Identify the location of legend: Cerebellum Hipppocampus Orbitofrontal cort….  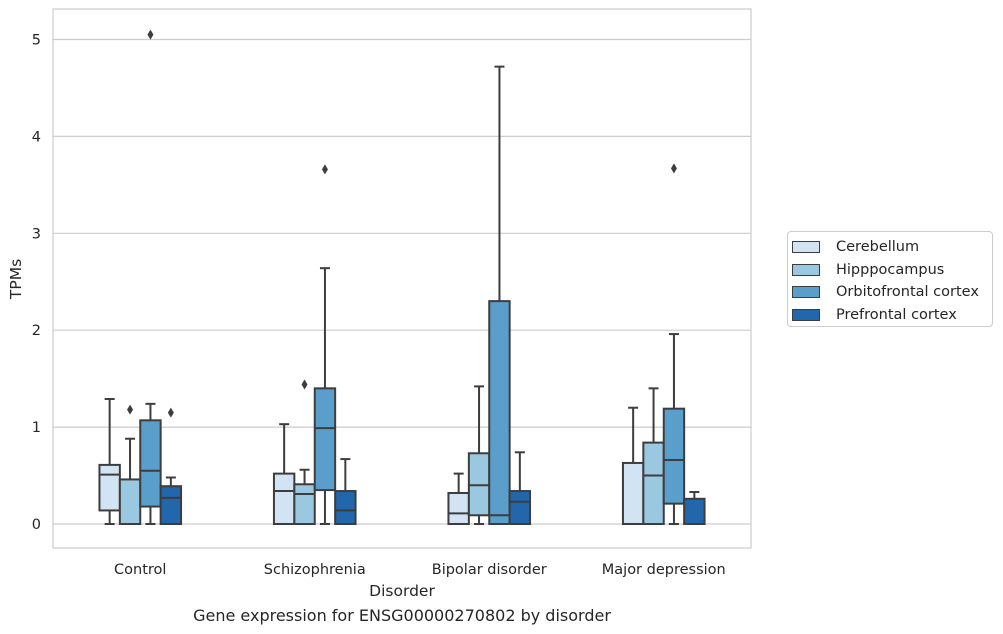
(890, 279).